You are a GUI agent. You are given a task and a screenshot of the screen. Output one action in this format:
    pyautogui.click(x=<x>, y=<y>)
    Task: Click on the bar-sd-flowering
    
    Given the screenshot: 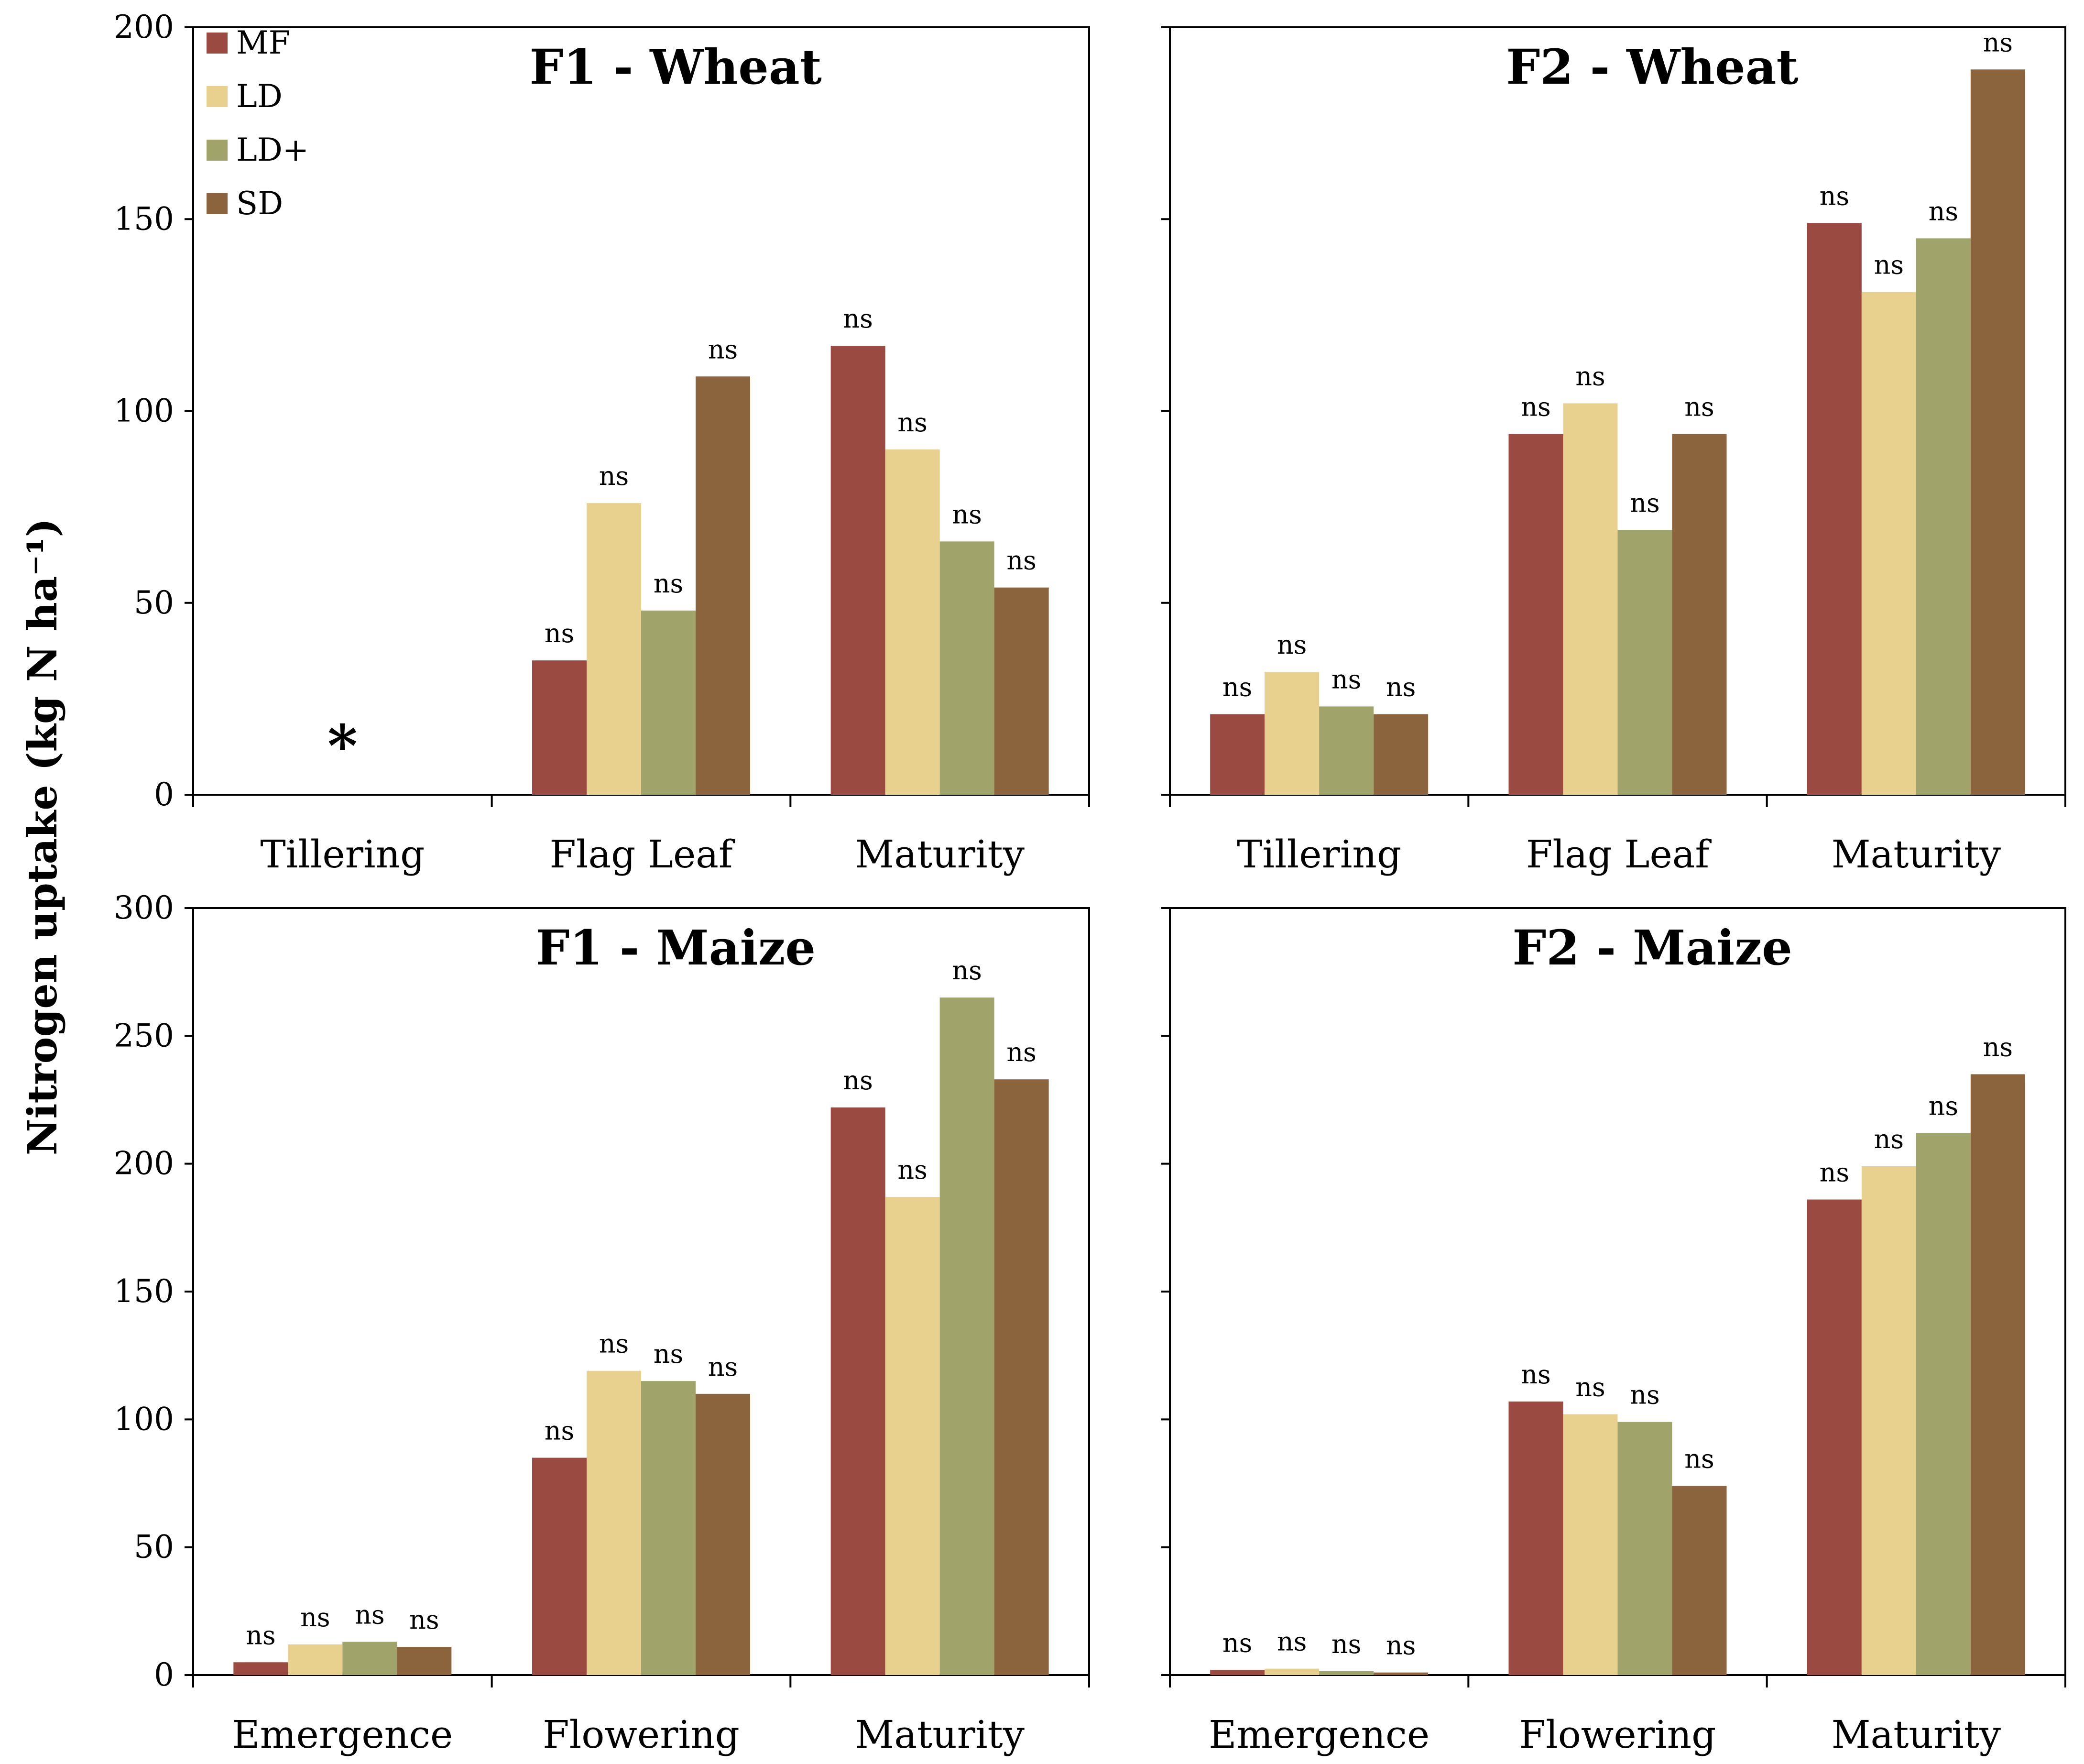 What is the action you would take?
    pyautogui.click(x=1700, y=1580)
    